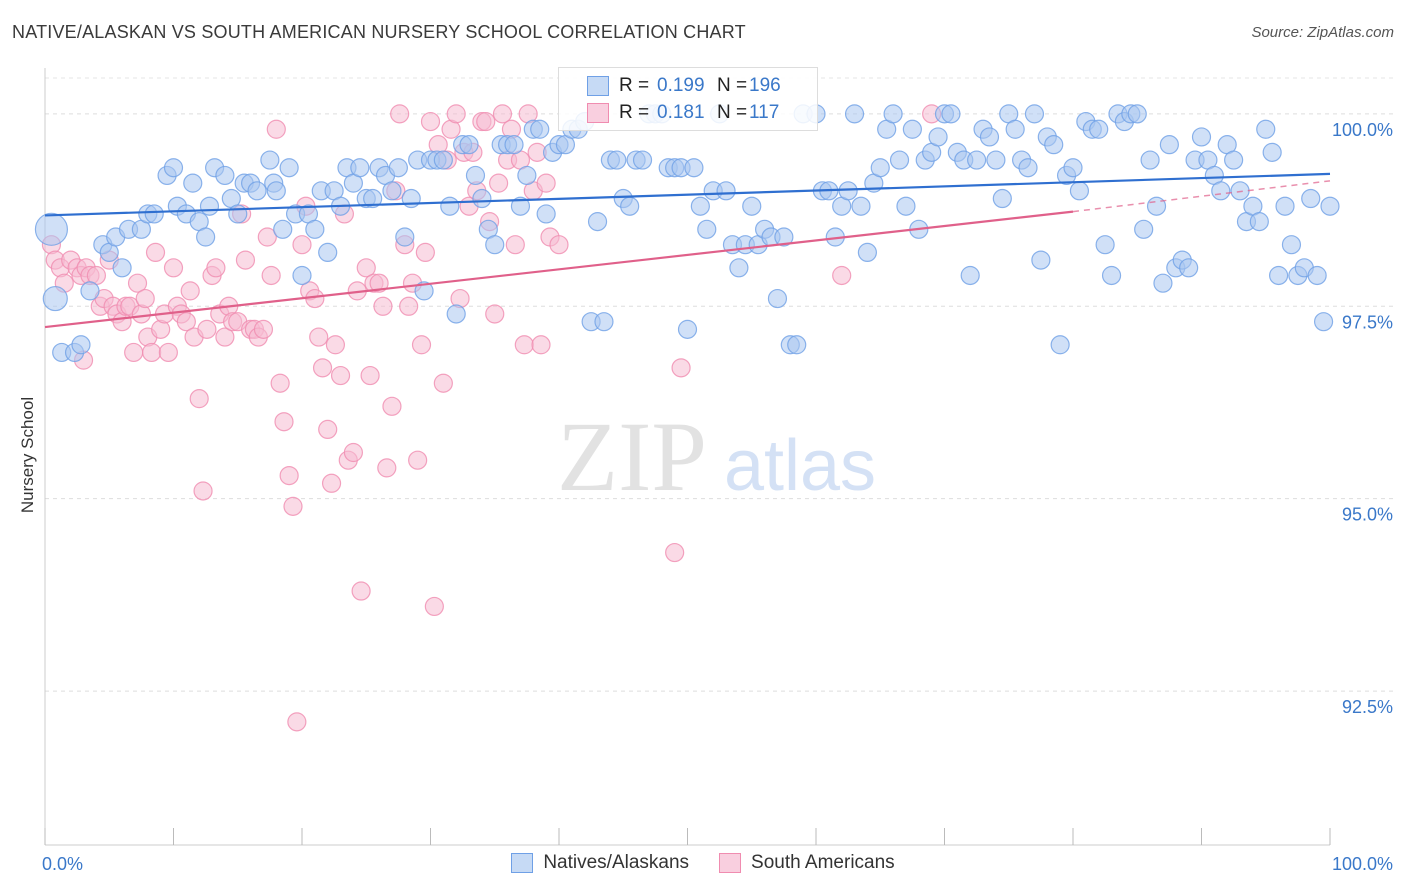 The height and width of the screenshot is (892, 1406). Describe the element at coordinates (688, 99) in the screenshot. I see `stats-legend: R = 0.199 N = 196 R = 0.181 N = 117` at that location.